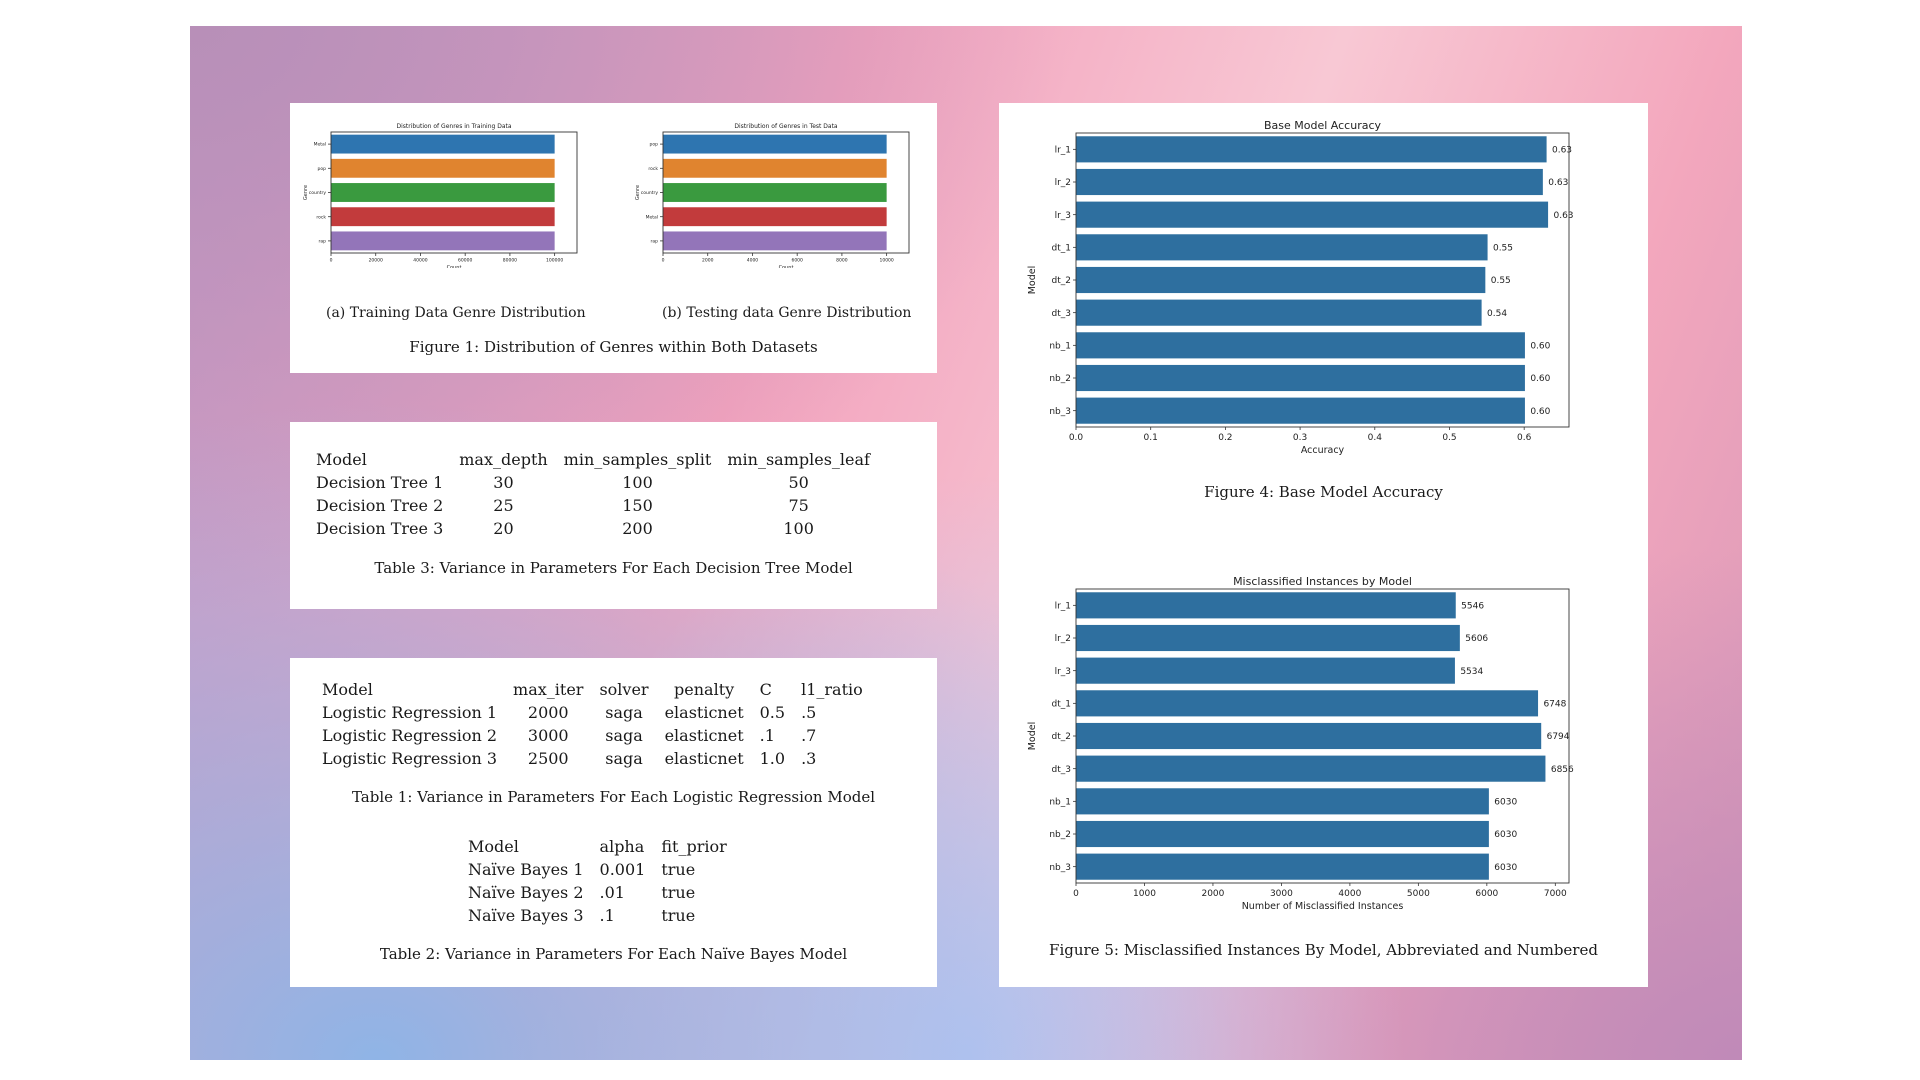  Describe the element at coordinates (1076, 438) in the screenshot. I see `x-tick-label: 0.0` at that location.